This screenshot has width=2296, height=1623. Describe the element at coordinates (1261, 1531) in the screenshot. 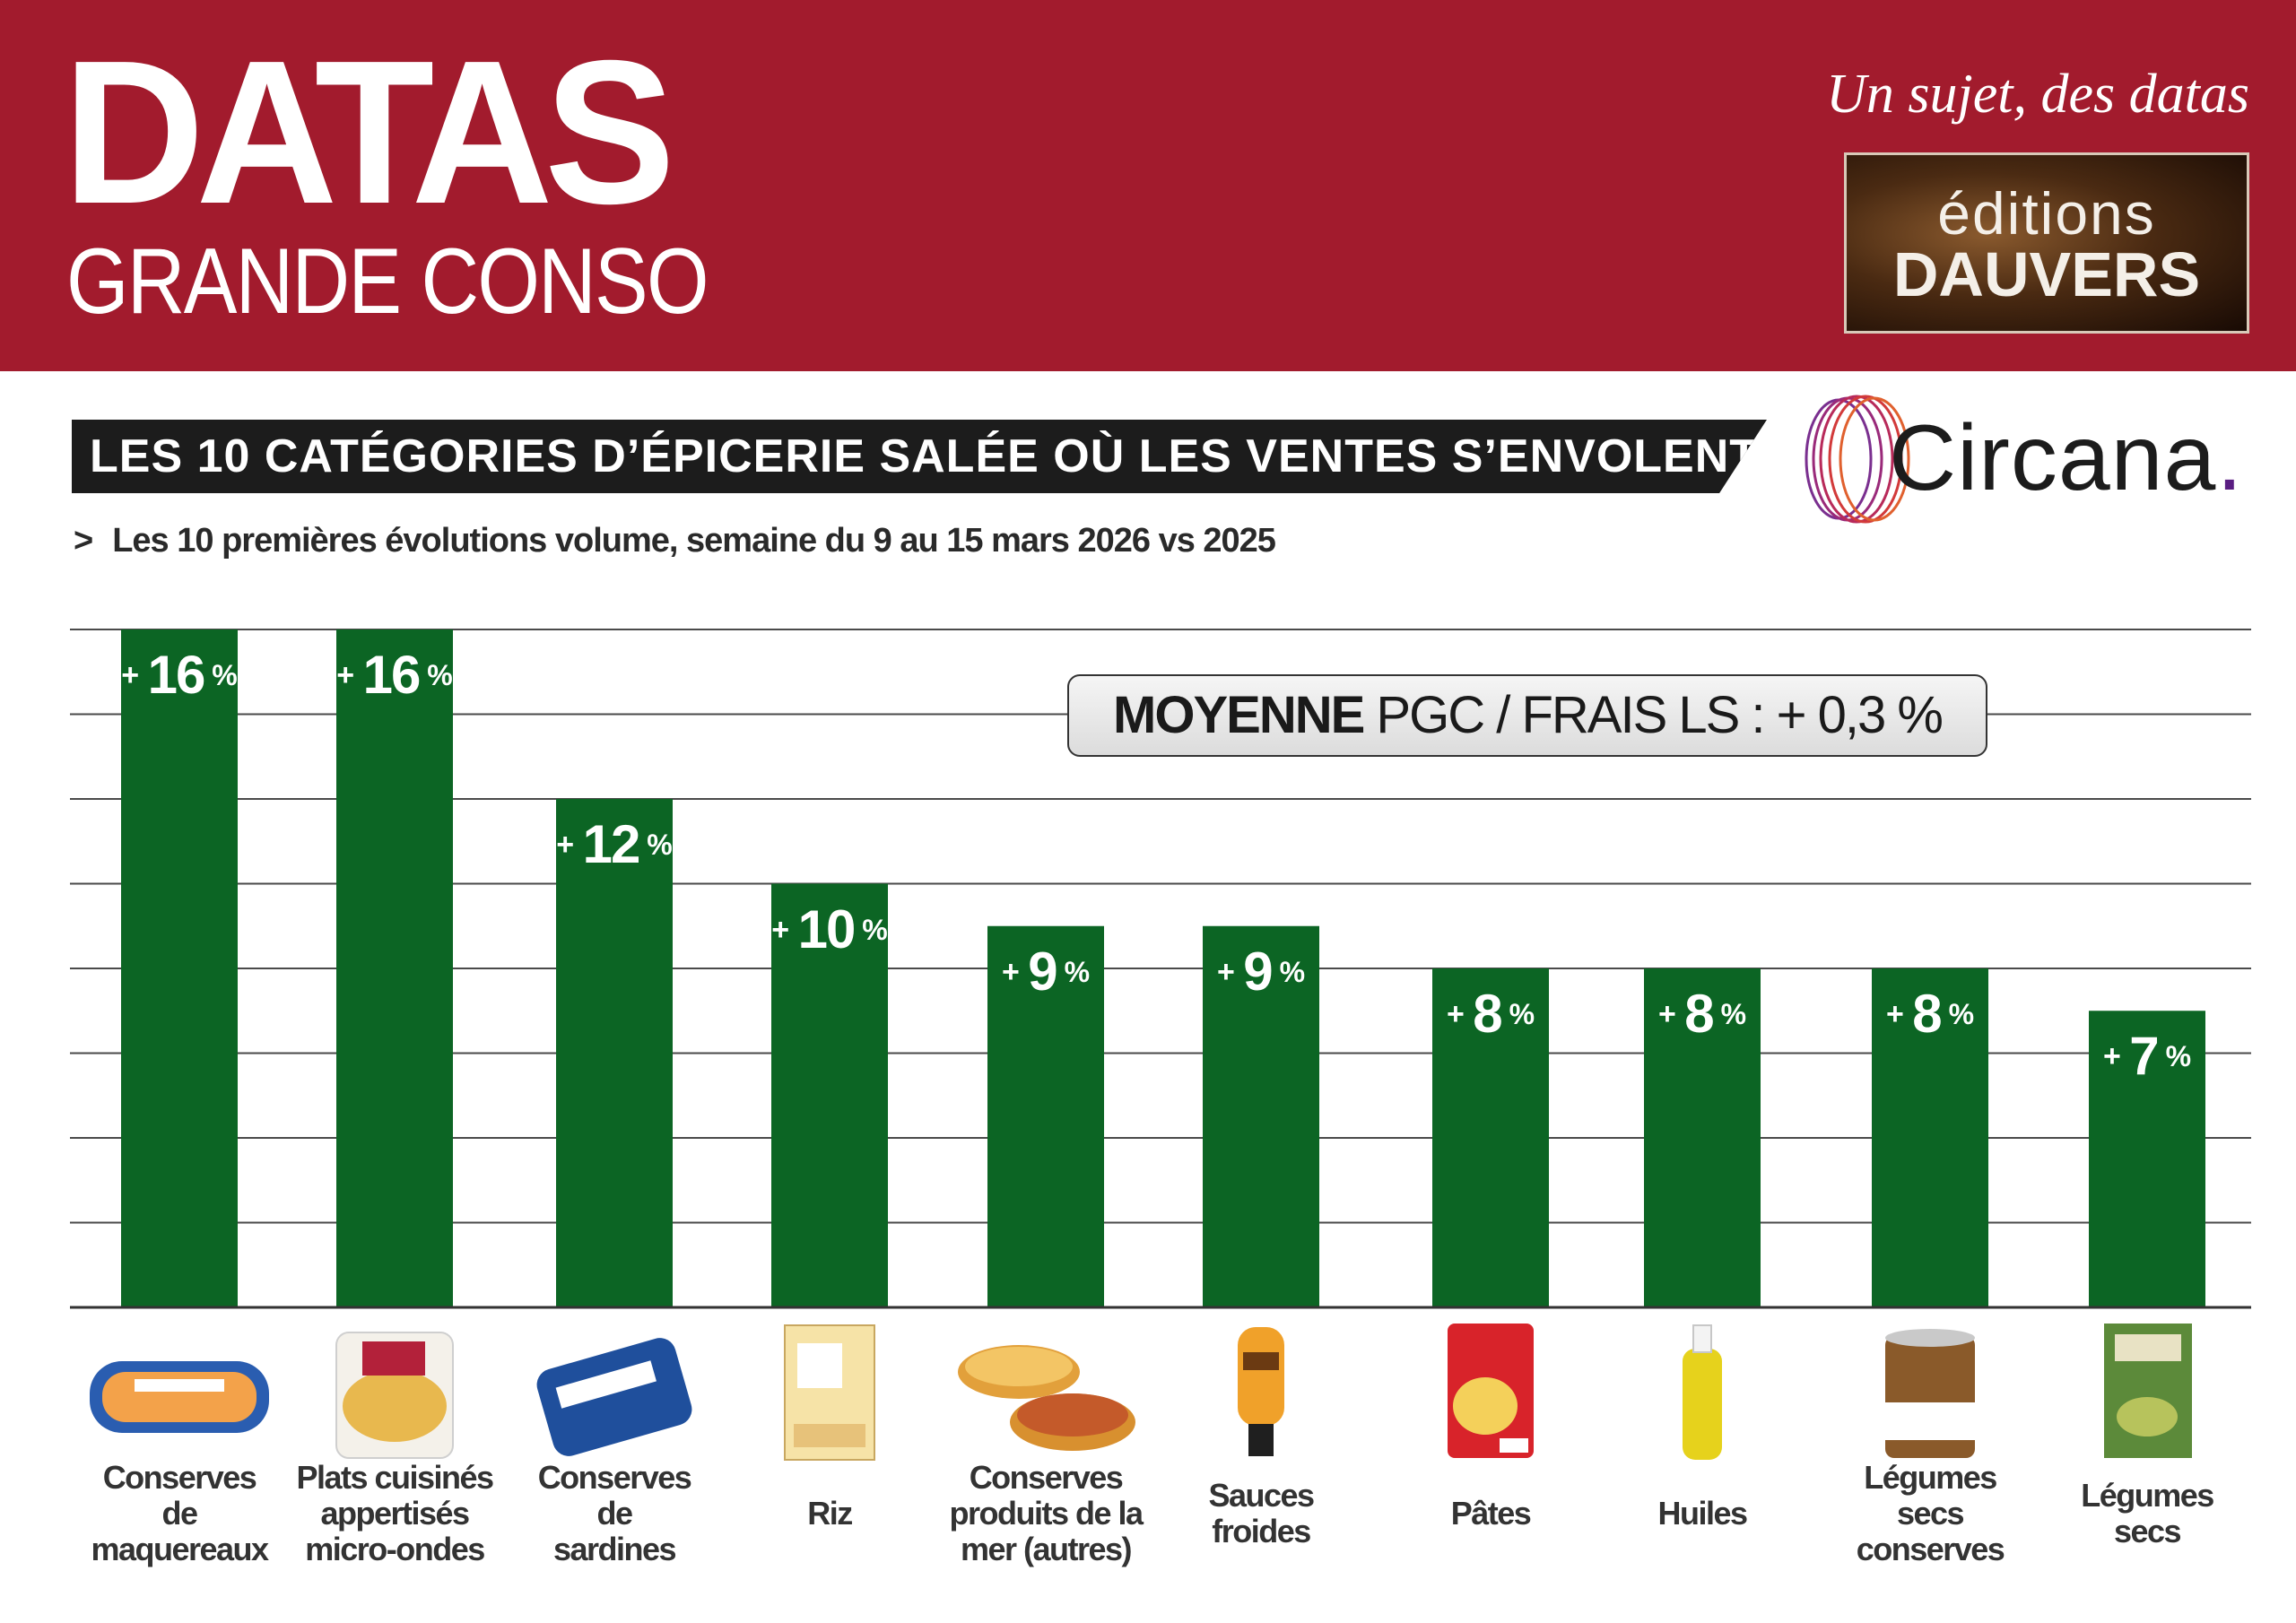

I see `category-label-line: froides` at that location.